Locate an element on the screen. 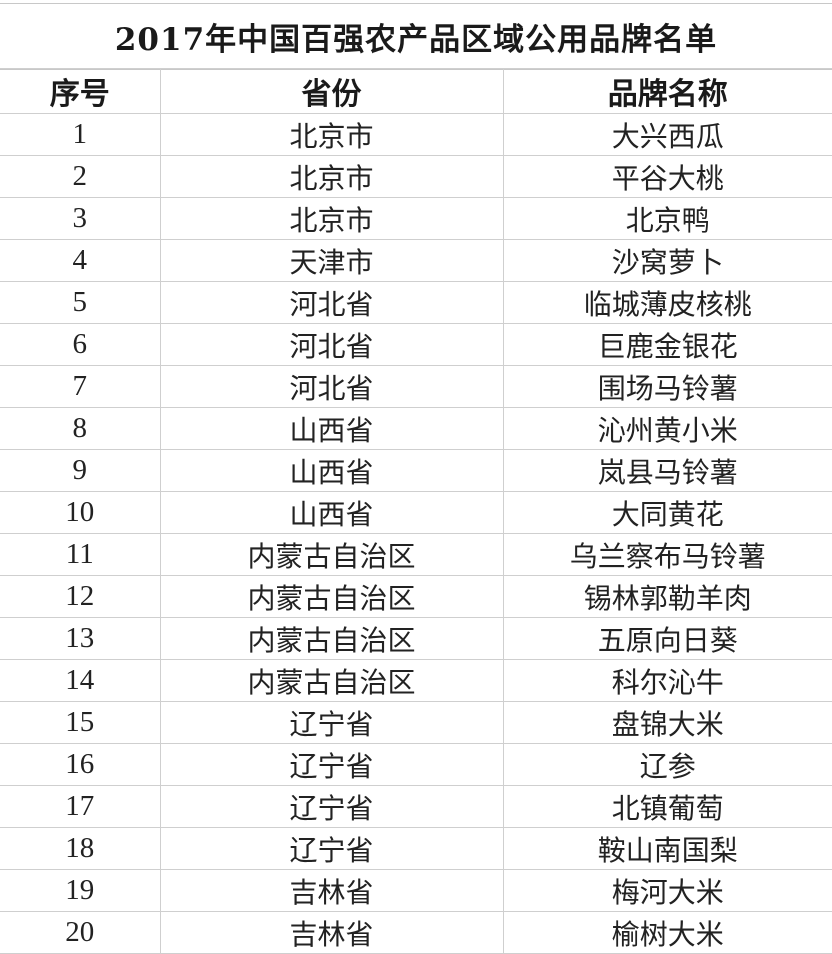 This screenshot has height=954, width=832. index-cell: 6 is located at coordinates (80, 344).